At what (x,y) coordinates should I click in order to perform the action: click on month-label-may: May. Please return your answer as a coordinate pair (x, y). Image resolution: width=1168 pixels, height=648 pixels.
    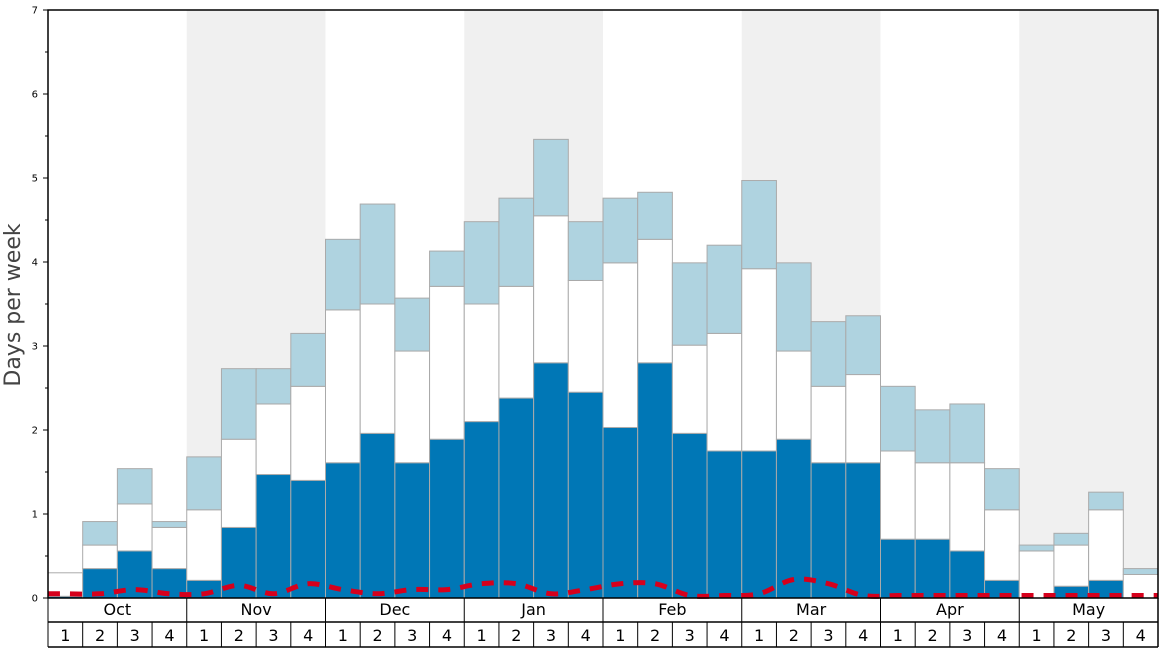
    Looking at the image, I should click on (1088, 609).